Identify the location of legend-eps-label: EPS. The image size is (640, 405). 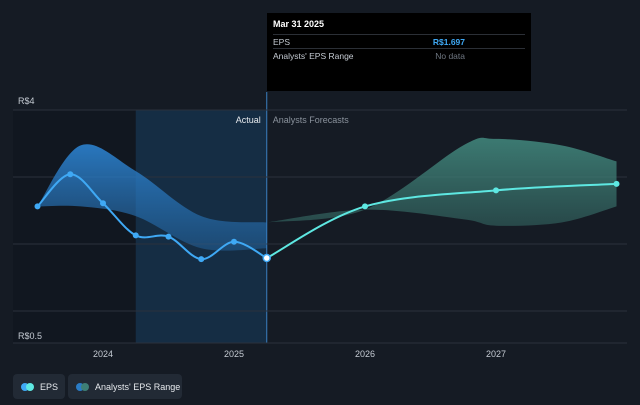
(49, 386).